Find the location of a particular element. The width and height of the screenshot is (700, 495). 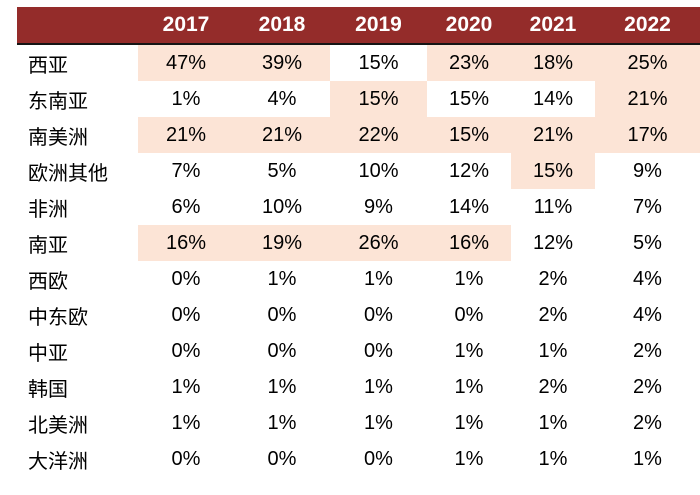

region-label: 非洲 is located at coordinates (48, 209).